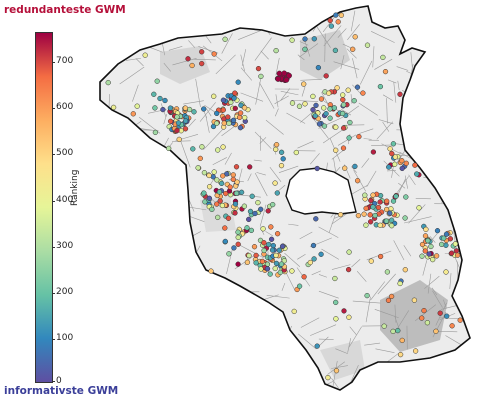 This screenshot has height=404, width=480. I want to click on tick-0: 0, so click(59, 381).